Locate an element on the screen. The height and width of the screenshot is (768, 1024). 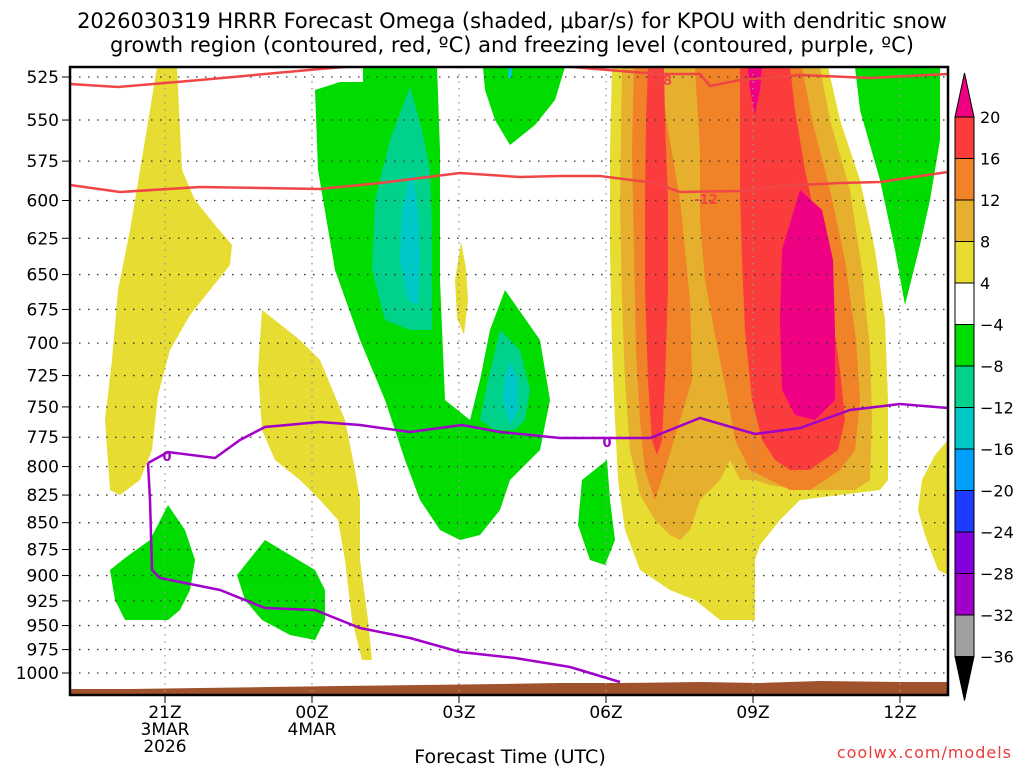
colorbar-tick-label: 8 is located at coordinates (985, 242).